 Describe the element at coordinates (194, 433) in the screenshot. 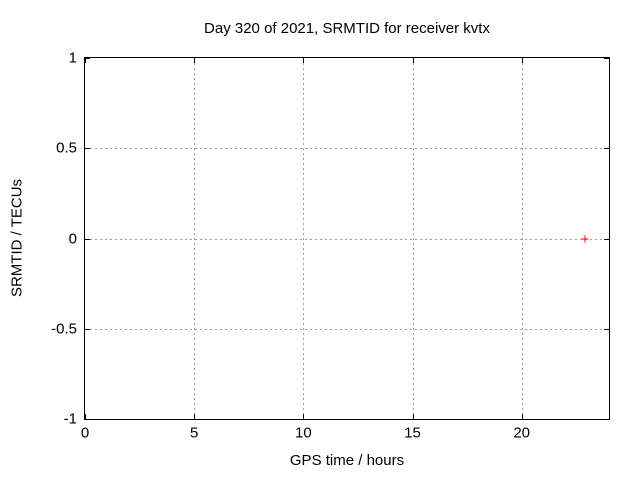

I see `x-tick-label: 5` at that location.